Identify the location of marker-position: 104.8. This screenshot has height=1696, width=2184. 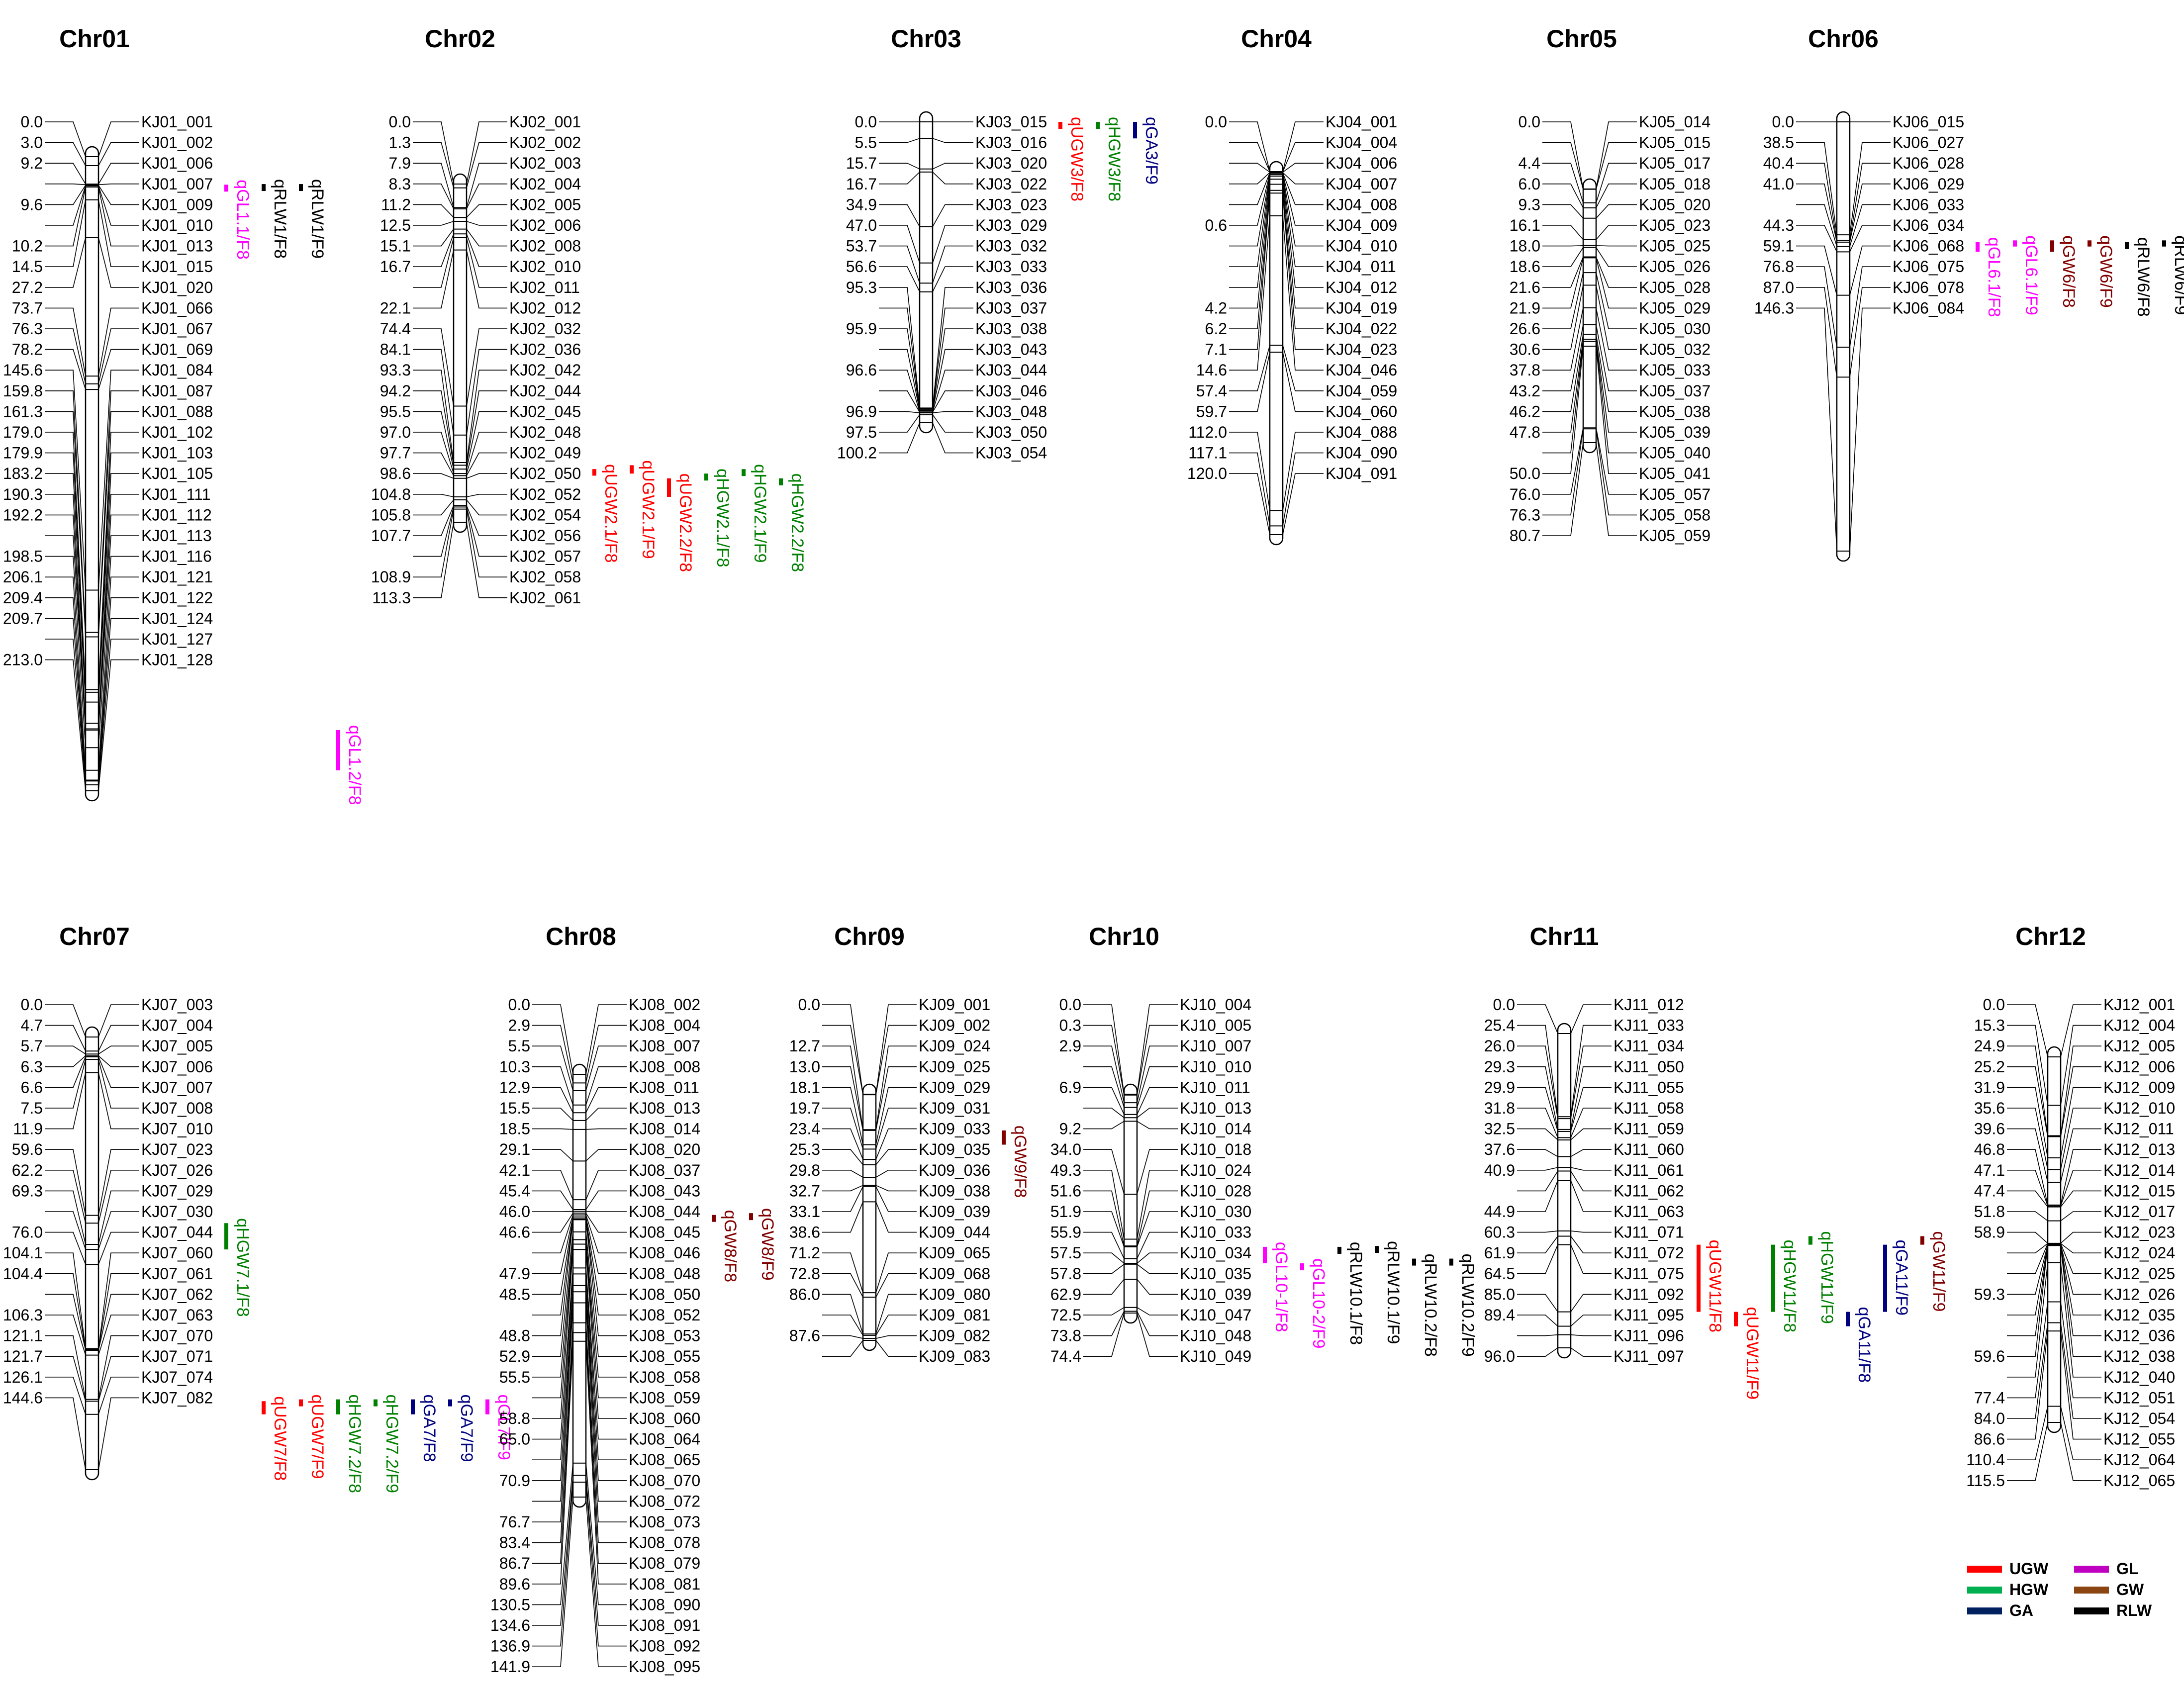
(391, 494).